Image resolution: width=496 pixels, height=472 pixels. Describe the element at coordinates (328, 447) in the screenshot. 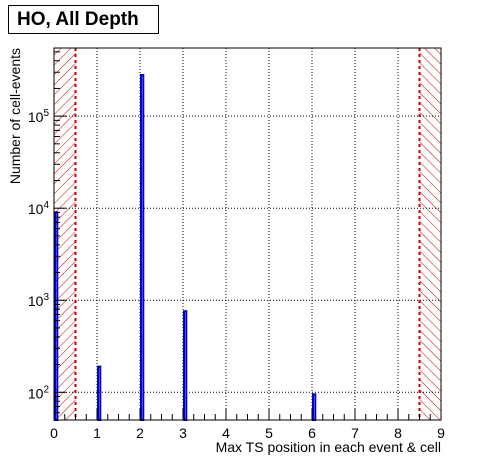

I see `x-axis-title: Max TS position in each event & cell` at that location.